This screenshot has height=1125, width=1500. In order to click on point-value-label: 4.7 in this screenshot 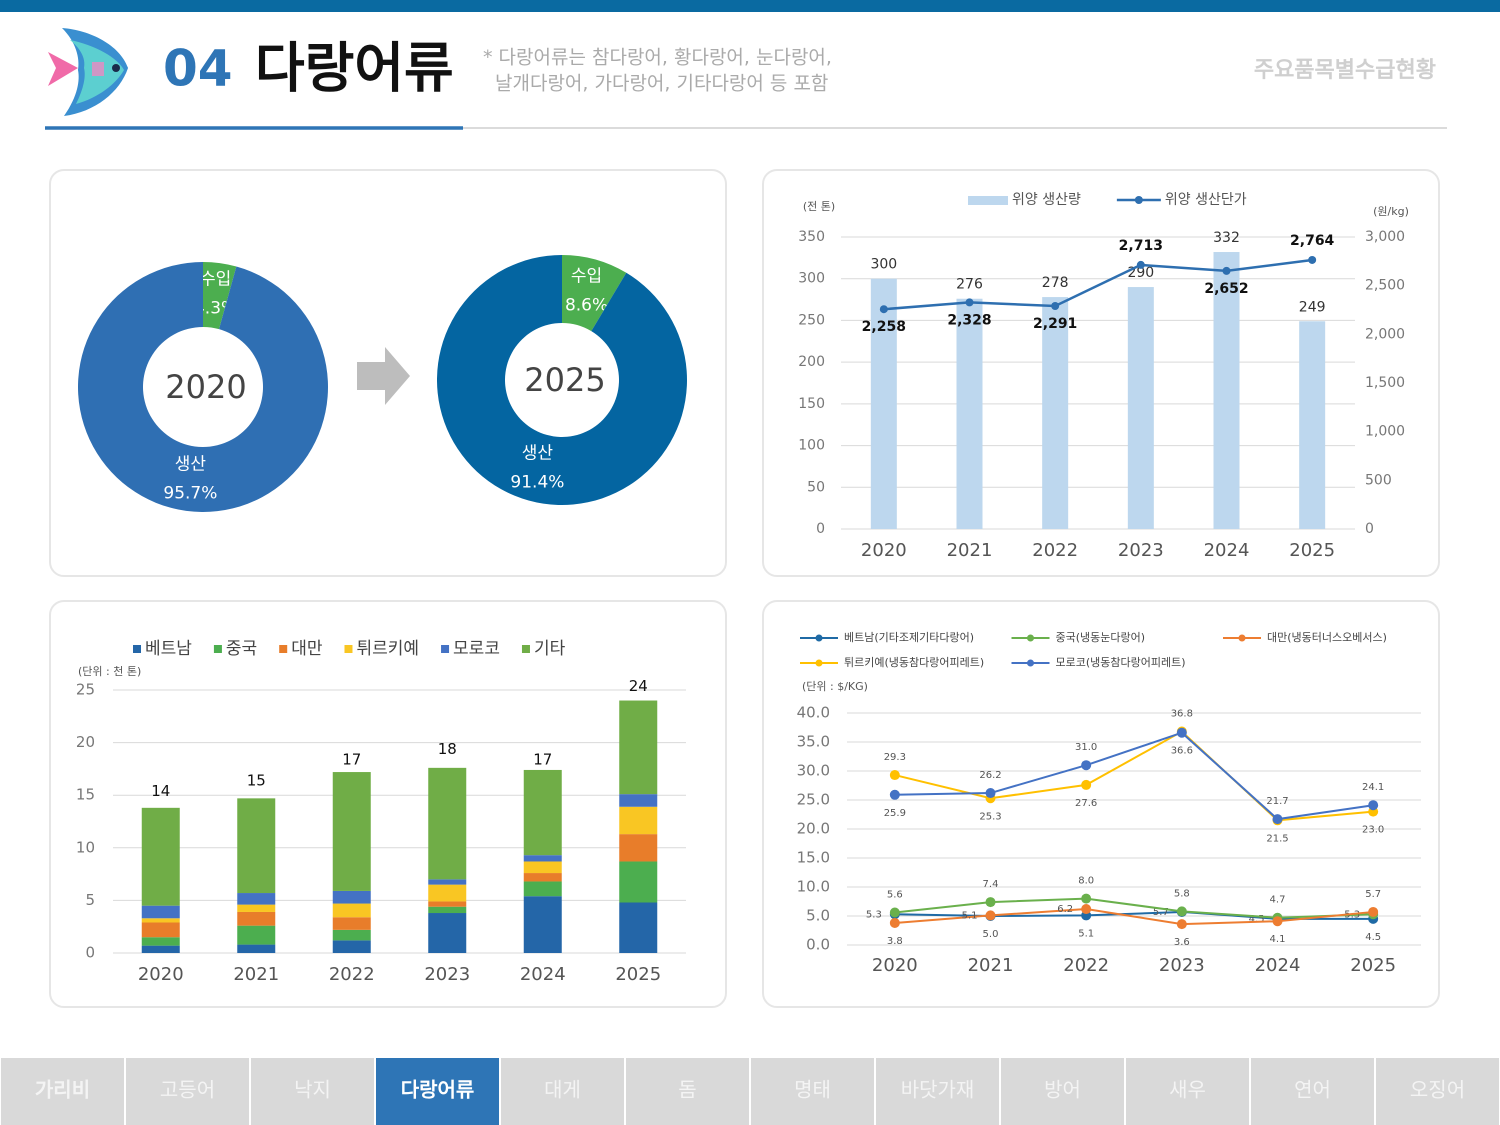, I will do `click(1278, 900)`.